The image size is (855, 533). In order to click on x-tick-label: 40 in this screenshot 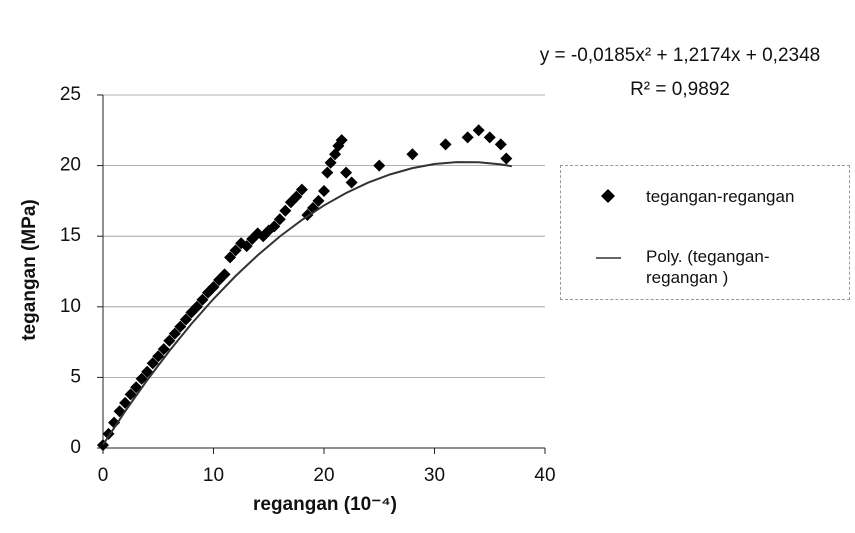, I will do `click(544, 475)`.